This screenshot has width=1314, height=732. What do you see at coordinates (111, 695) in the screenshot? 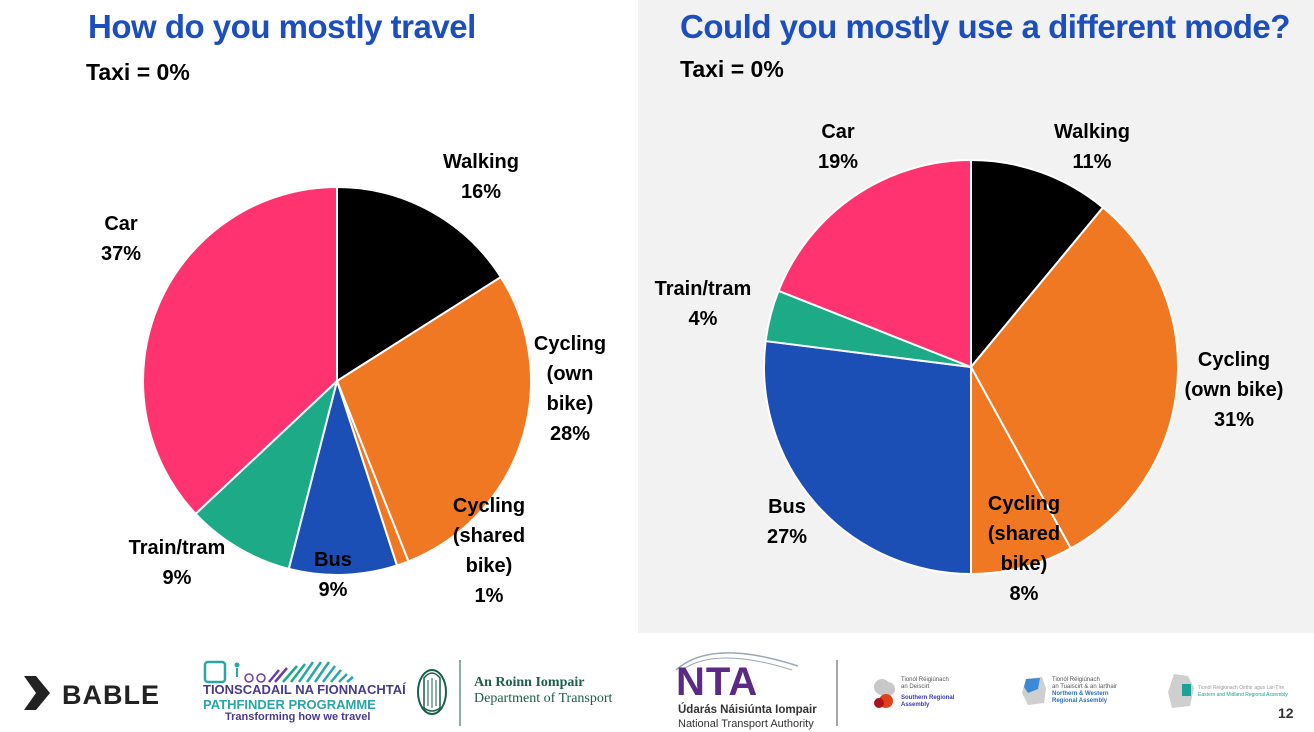
I see `bable-logo-text: BABLE` at bounding box center [111, 695].